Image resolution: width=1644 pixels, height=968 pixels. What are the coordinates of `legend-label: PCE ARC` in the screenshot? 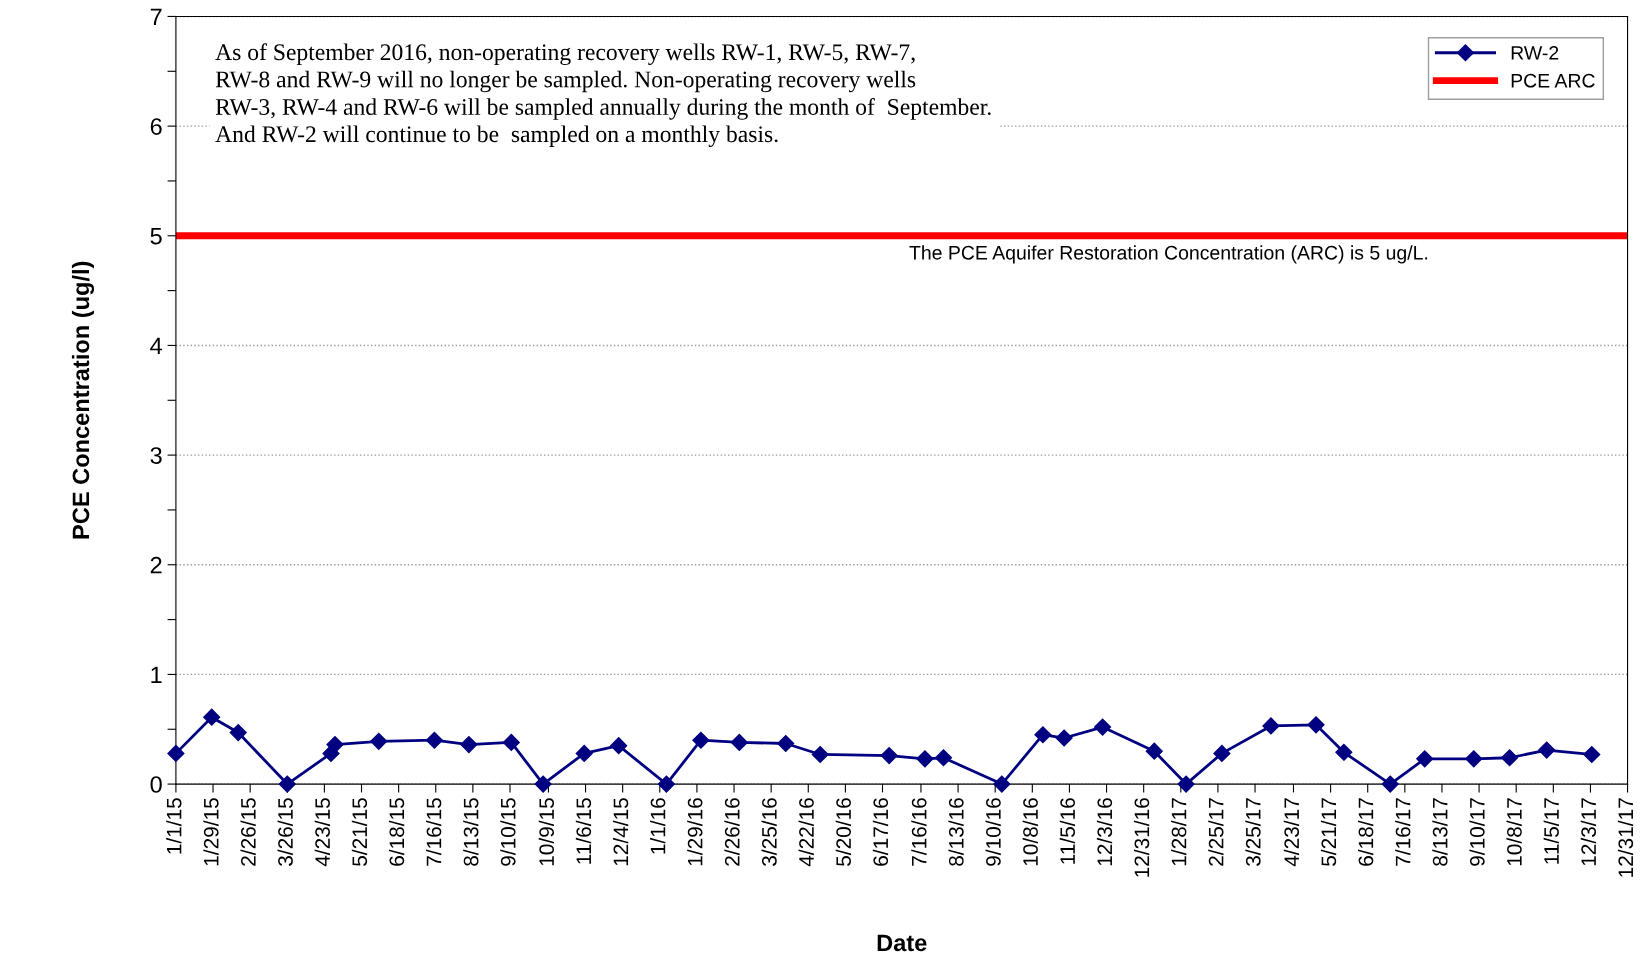 It's located at (1553, 80).